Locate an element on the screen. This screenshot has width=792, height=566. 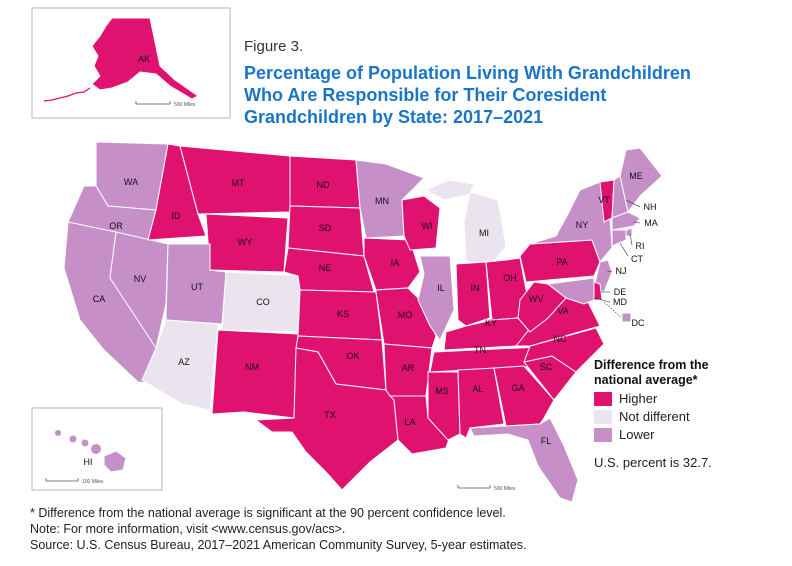
label-de: DE is located at coordinates (620, 292).